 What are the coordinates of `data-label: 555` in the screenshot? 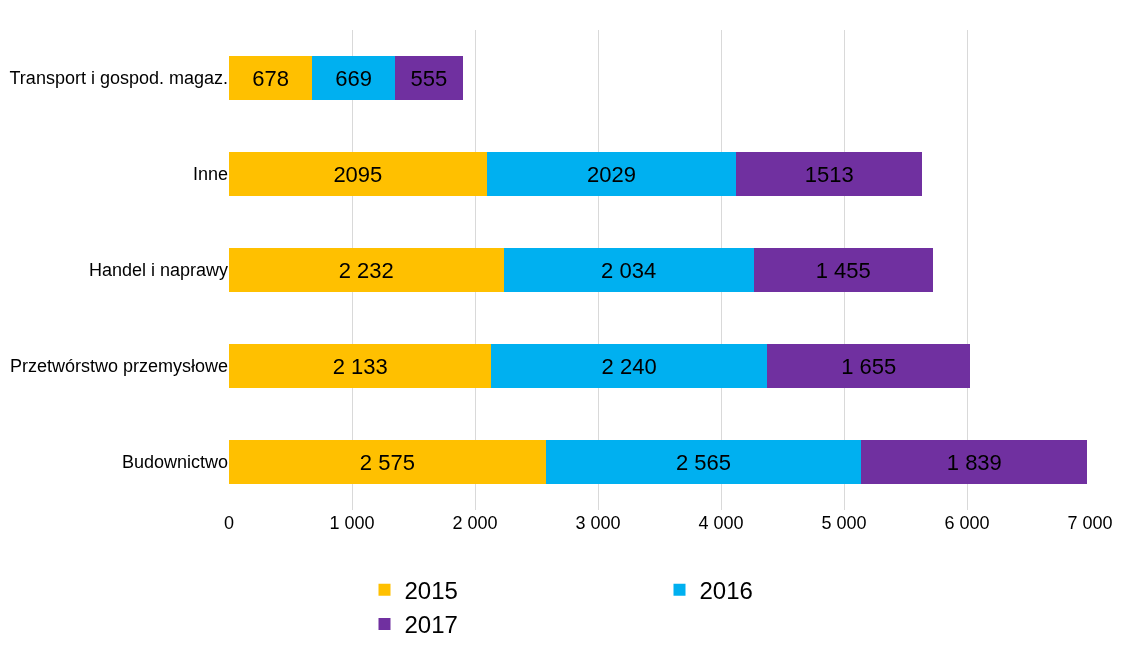 It's located at (429, 78).